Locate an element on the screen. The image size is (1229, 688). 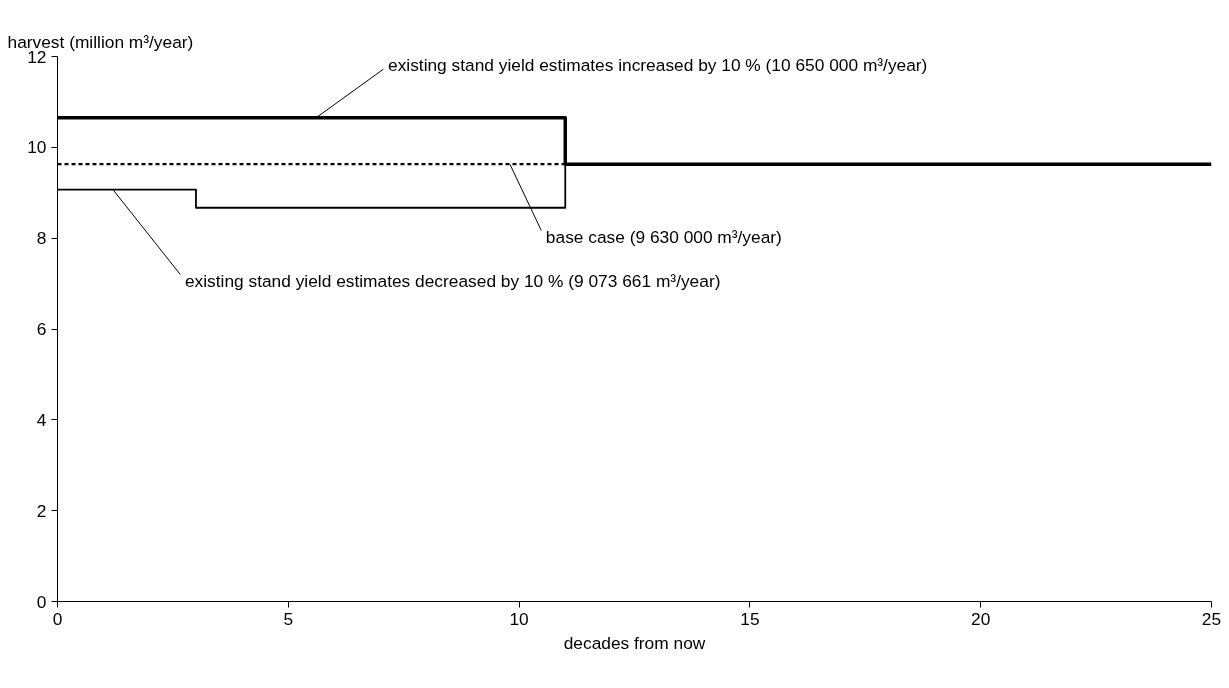
y-tick-label: 8 is located at coordinates (41, 238).